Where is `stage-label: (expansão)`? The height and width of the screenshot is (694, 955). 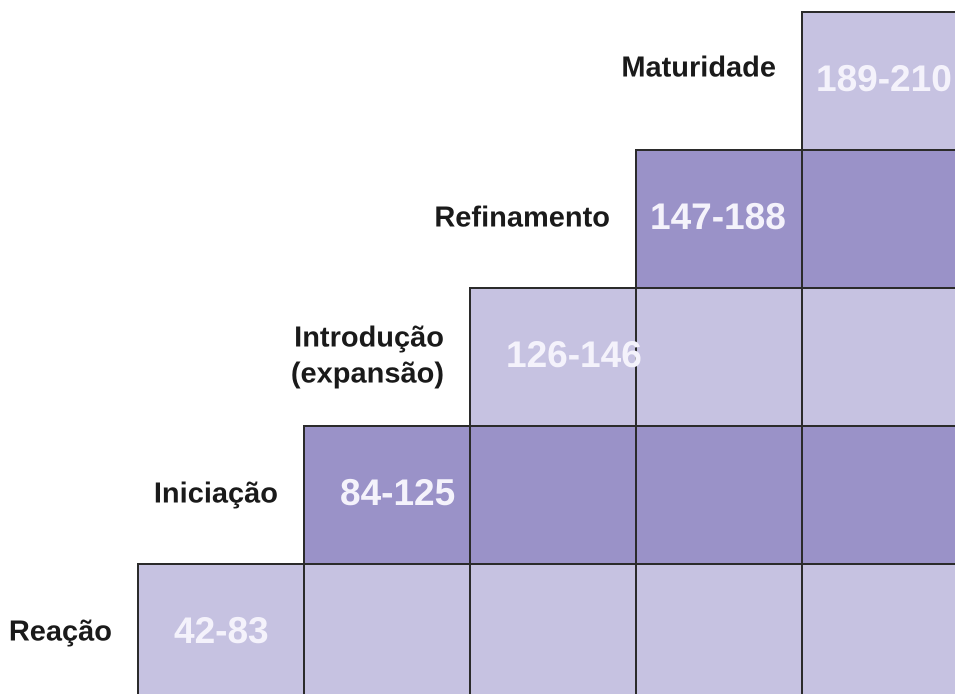
stage-label: (expansão) is located at coordinates (367, 374).